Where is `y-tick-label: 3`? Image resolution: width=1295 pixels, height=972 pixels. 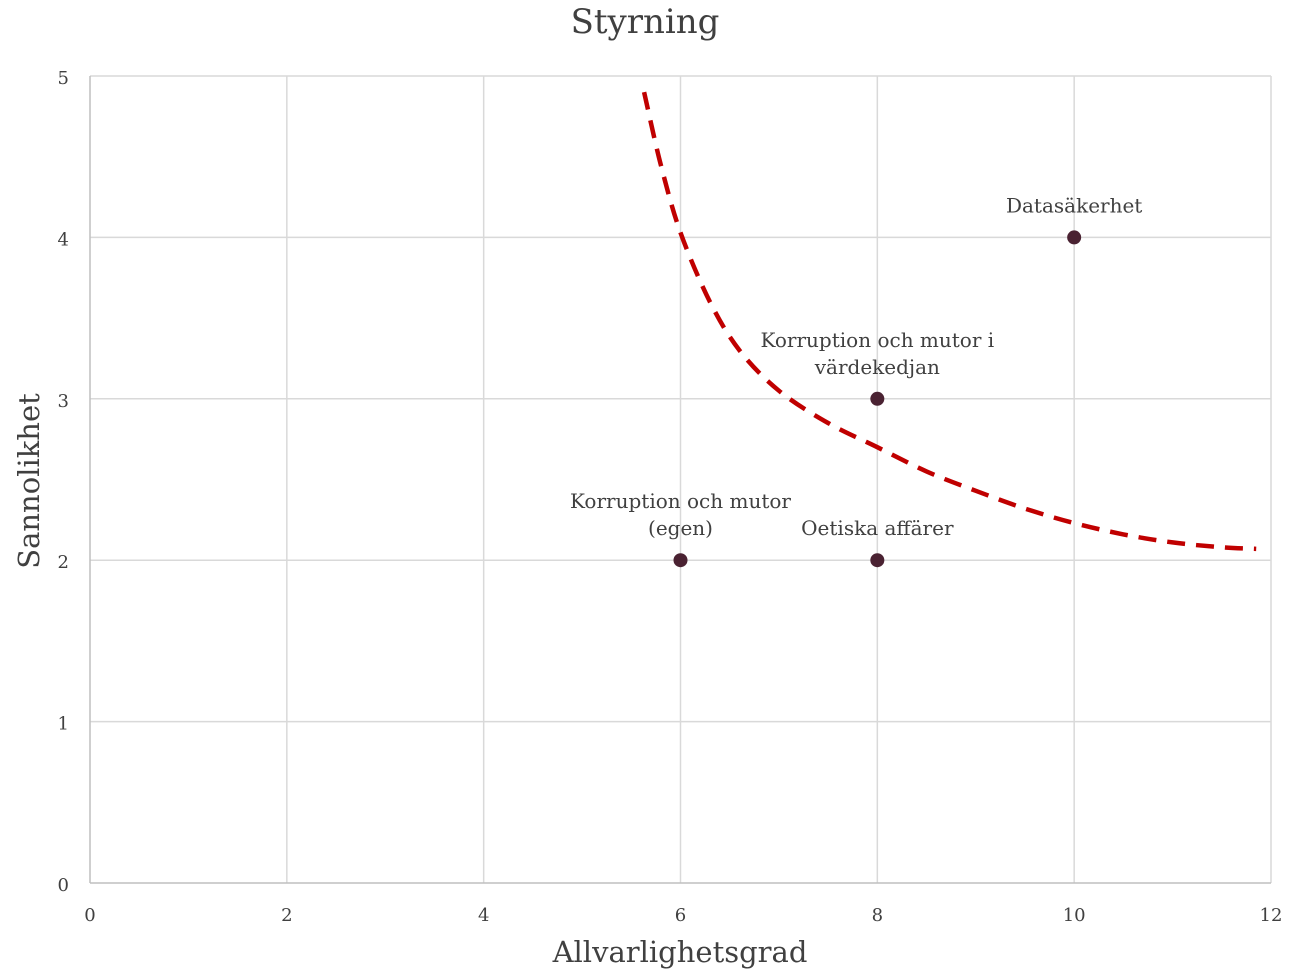
y-tick-label: 3 is located at coordinates (63, 401).